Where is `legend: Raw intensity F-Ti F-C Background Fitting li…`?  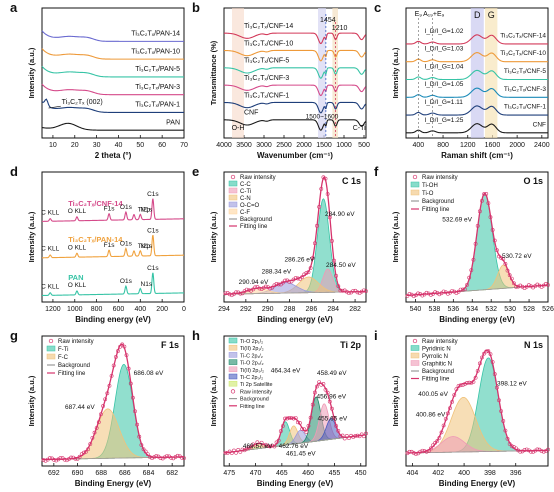 legend: Raw intensity F-Ti F-C Background Fitting li… is located at coordinates (70, 357).